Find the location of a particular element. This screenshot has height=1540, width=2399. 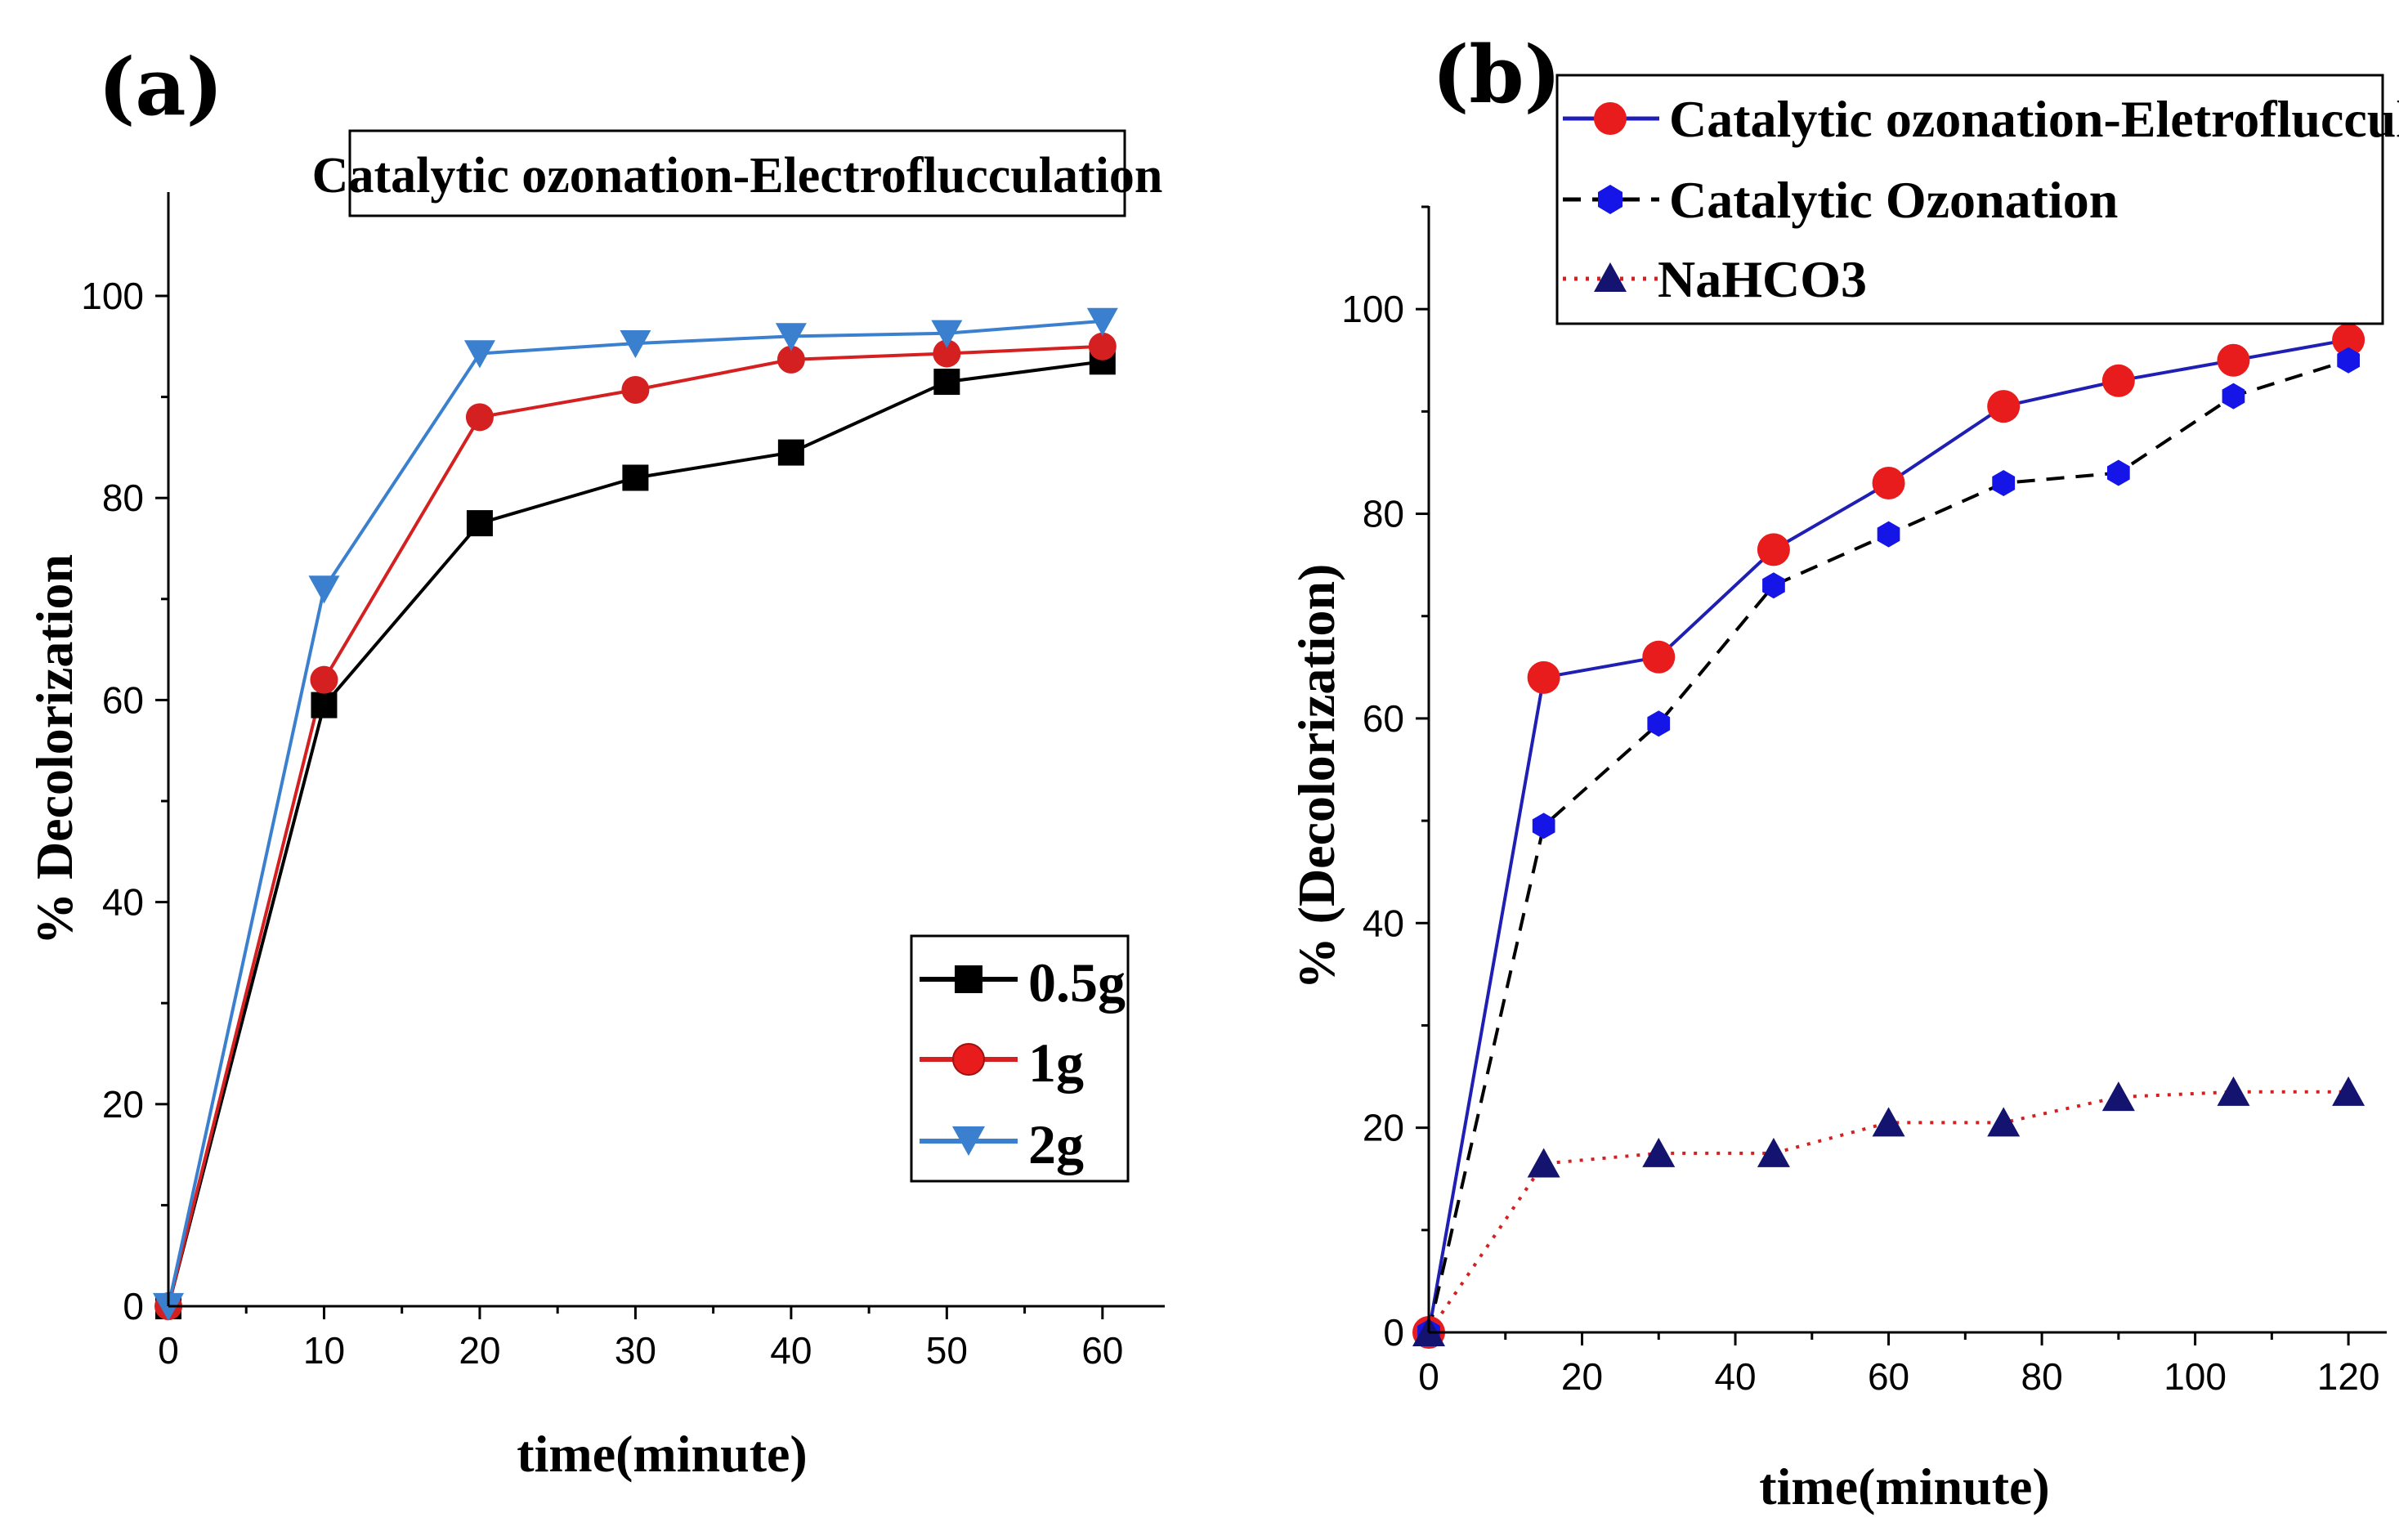

x-tick-label: 80 is located at coordinates (2041, 1376).